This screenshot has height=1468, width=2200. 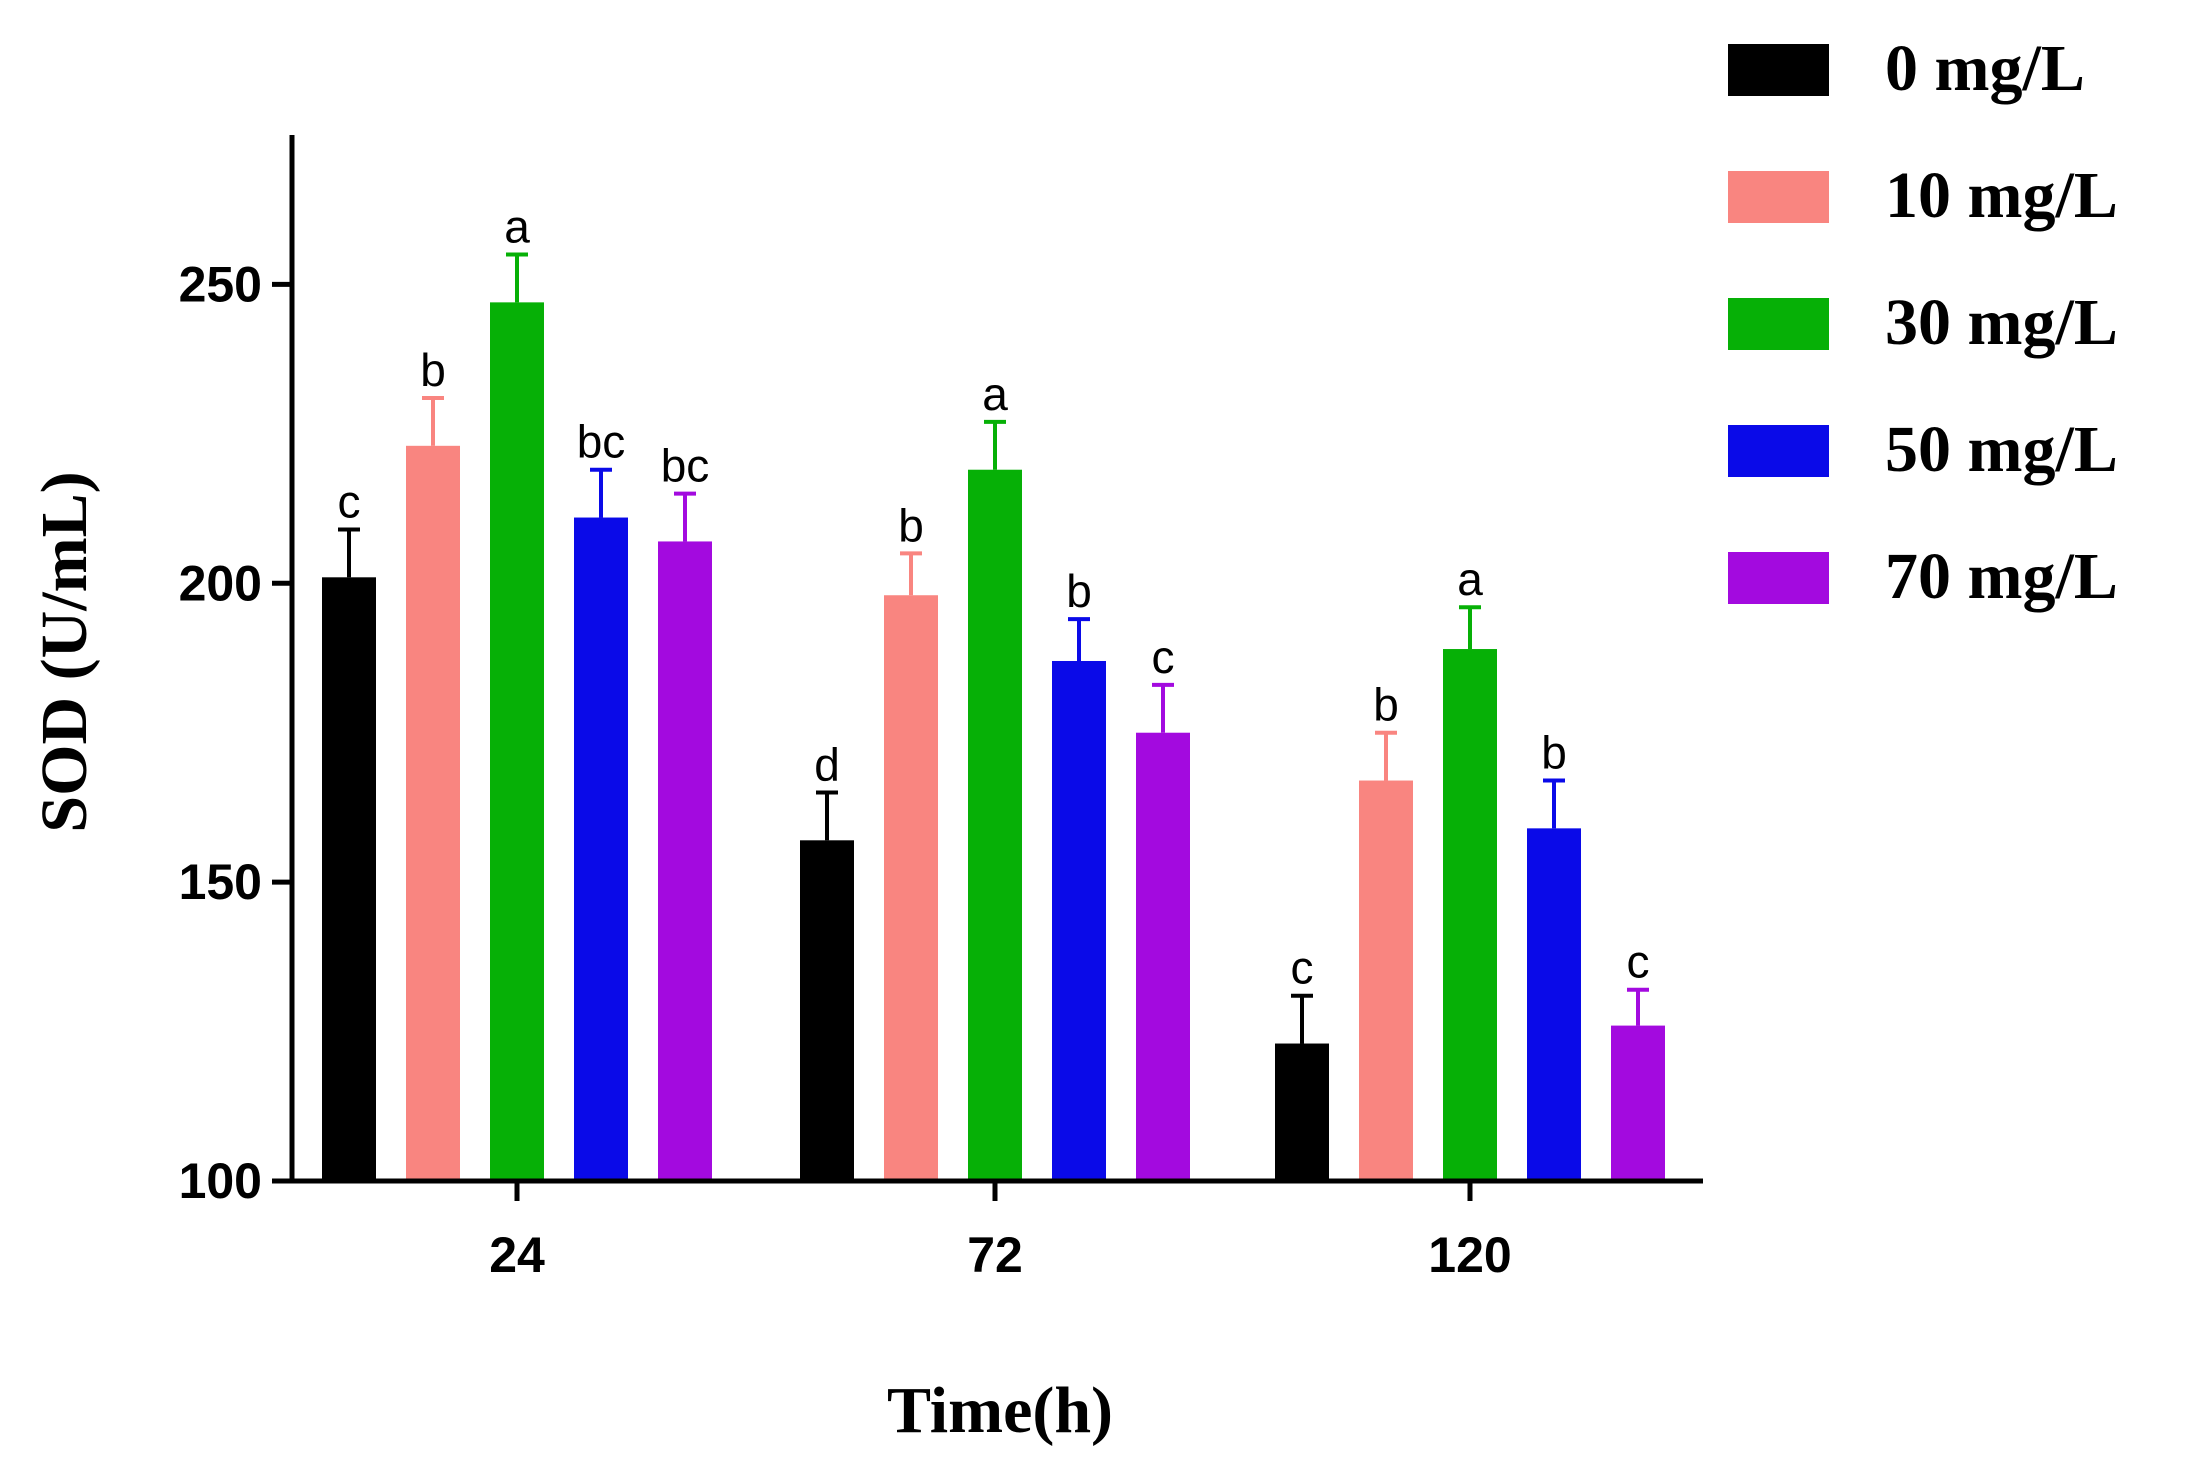 What do you see at coordinates (220, 583) in the screenshot?
I see `y-tick-label-200: 200` at bounding box center [220, 583].